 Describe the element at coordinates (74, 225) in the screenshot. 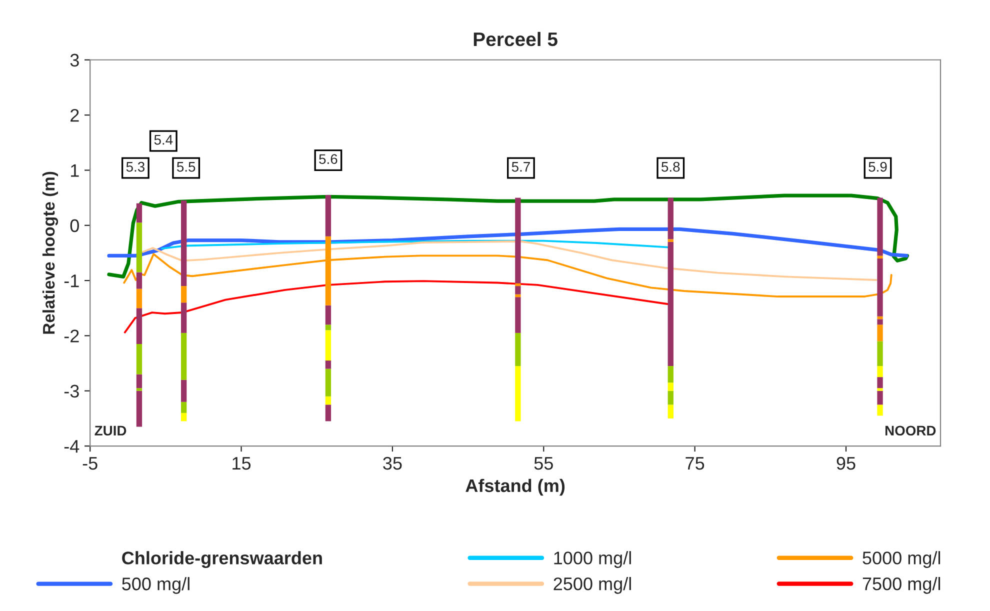

I see `y-tick-label: 0` at that location.